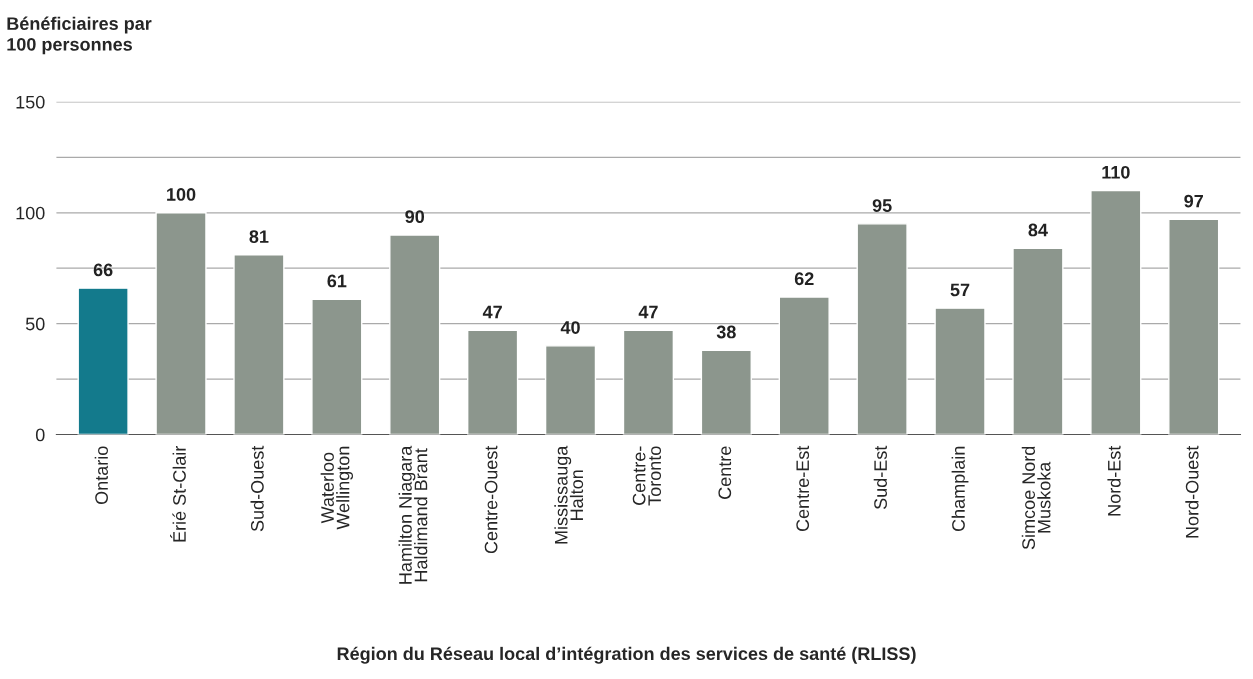  I want to click on x-tick-label: Sud-Ouest, so click(257, 488).